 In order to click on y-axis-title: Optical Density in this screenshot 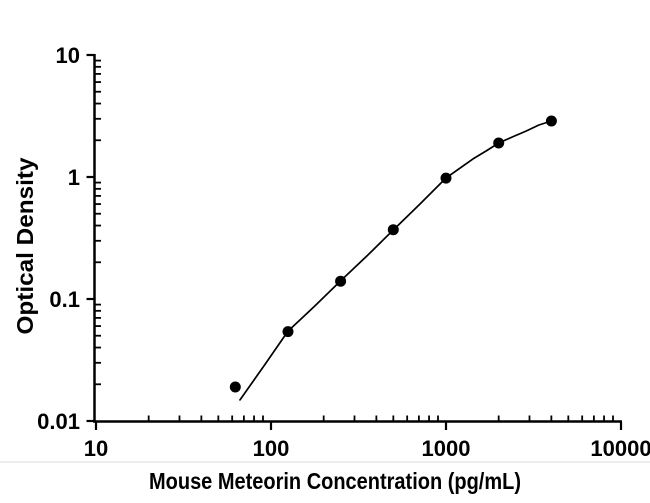, I will do `click(25, 245)`.